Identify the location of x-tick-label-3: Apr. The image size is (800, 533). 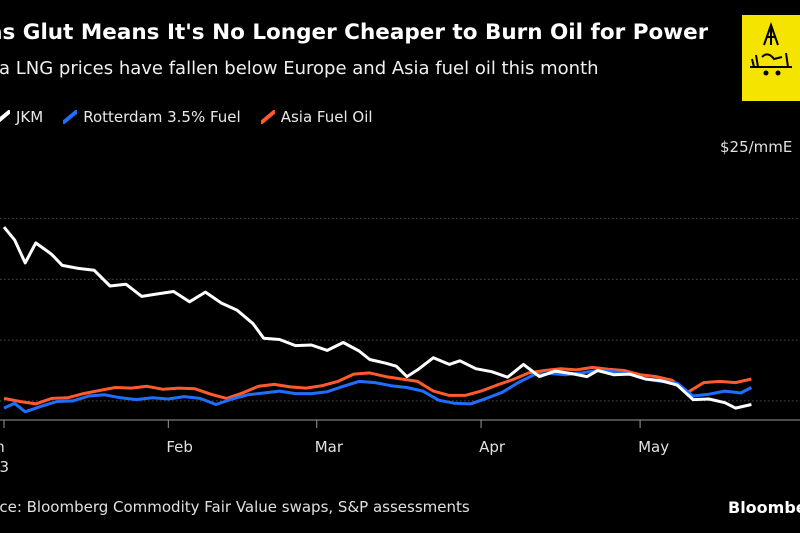
(492, 447).